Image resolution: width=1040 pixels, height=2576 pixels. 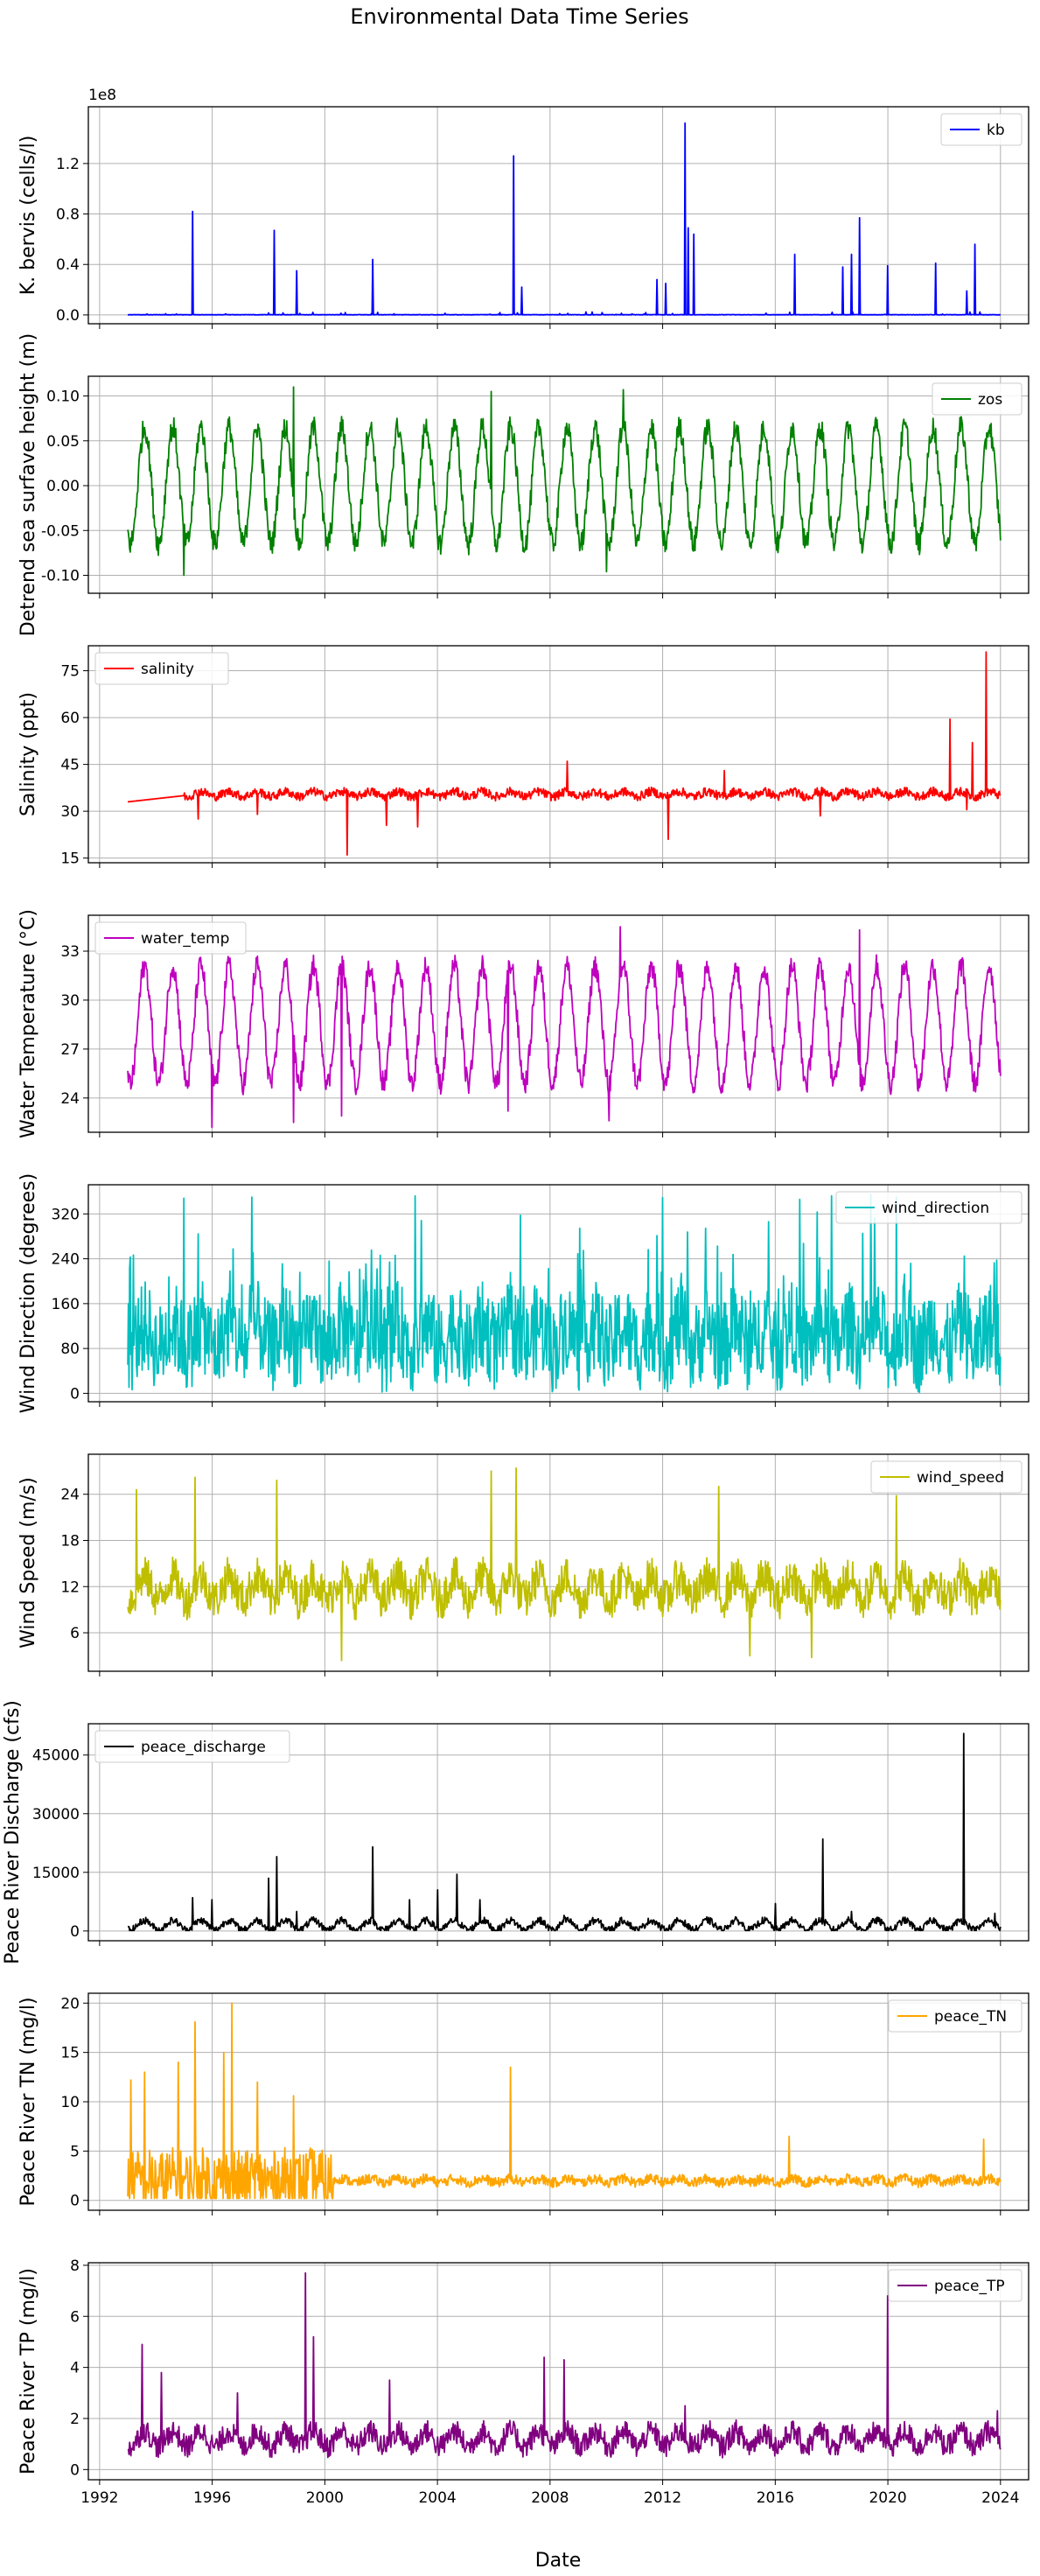 I want to click on x-tick-label: 2012, so click(x=662, y=2498).